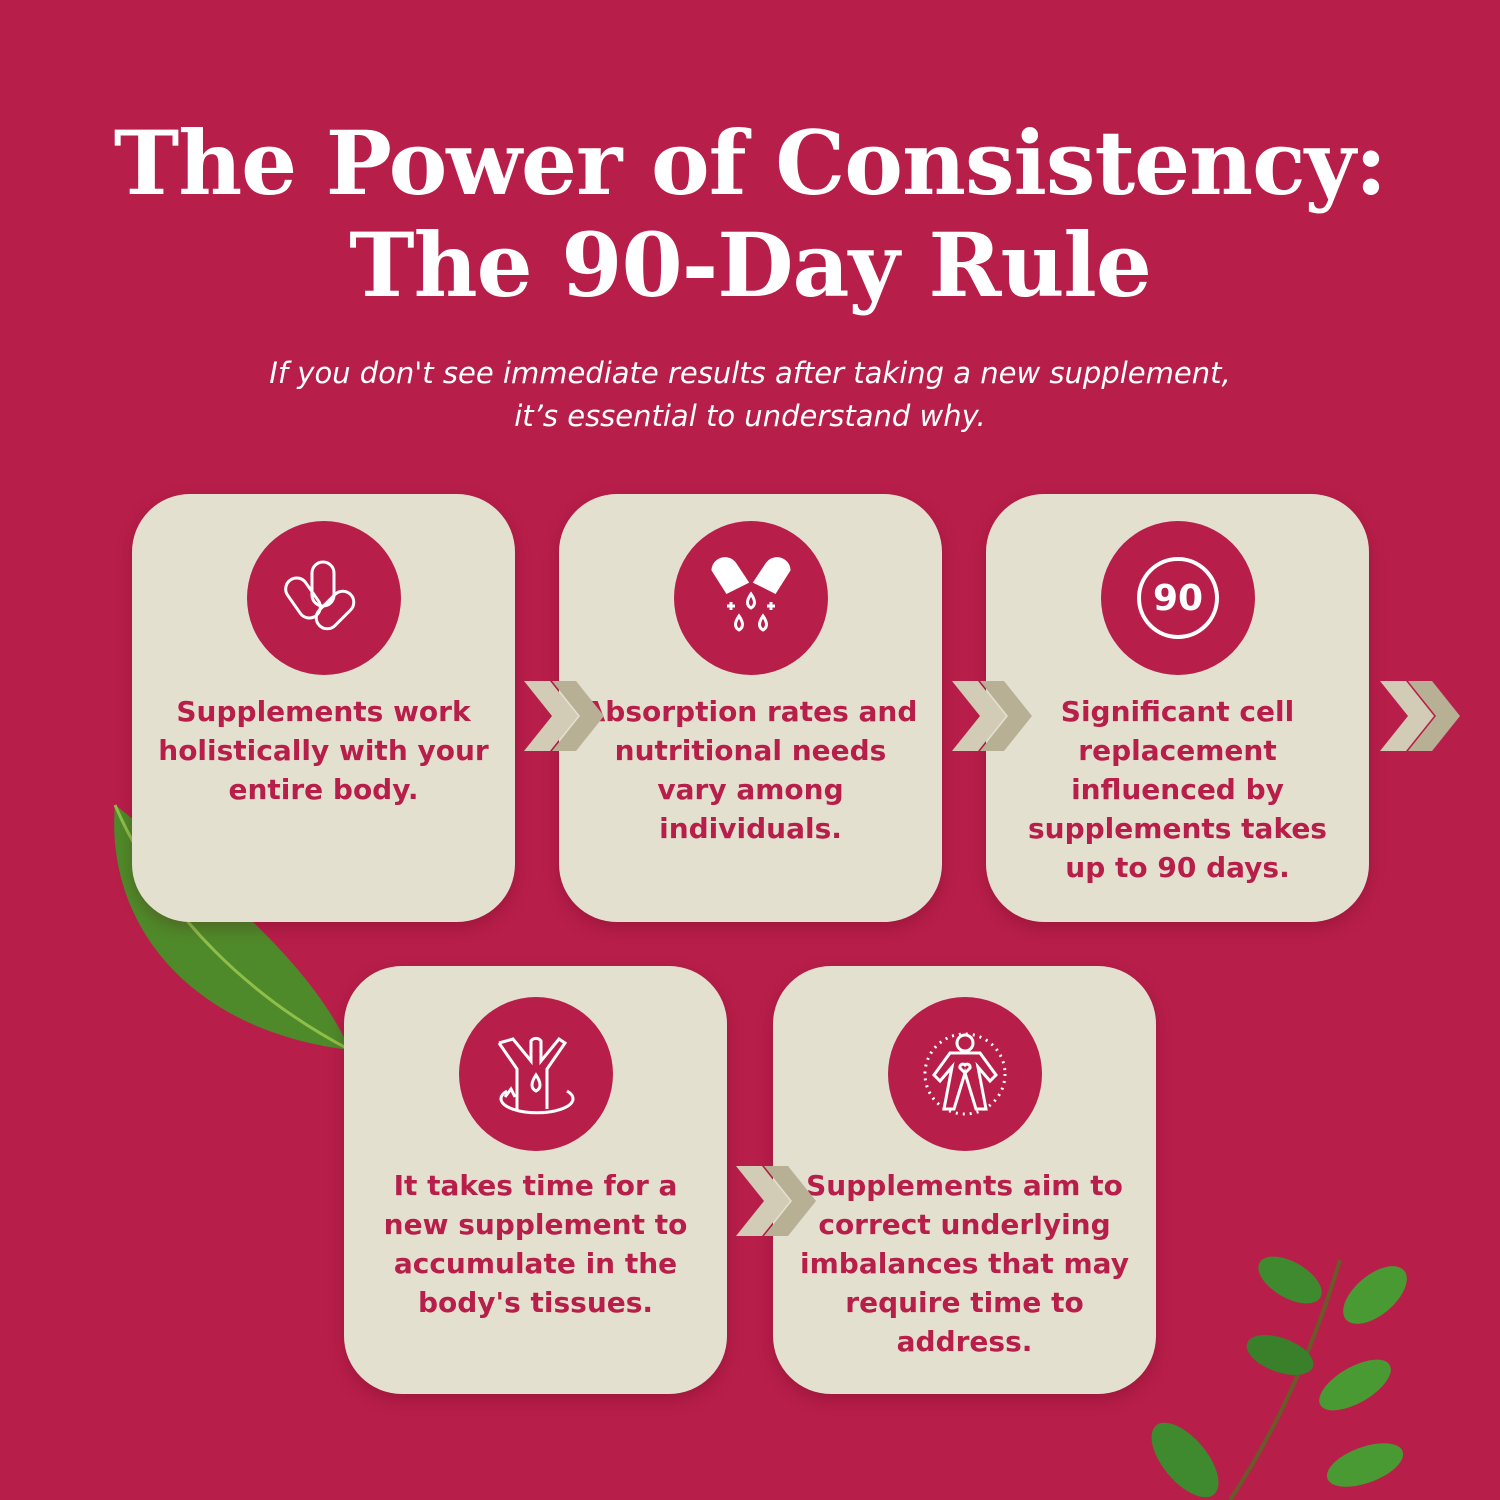  What do you see at coordinates (536, 1074) in the screenshot?
I see `body-absorption-icon` at bounding box center [536, 1074].